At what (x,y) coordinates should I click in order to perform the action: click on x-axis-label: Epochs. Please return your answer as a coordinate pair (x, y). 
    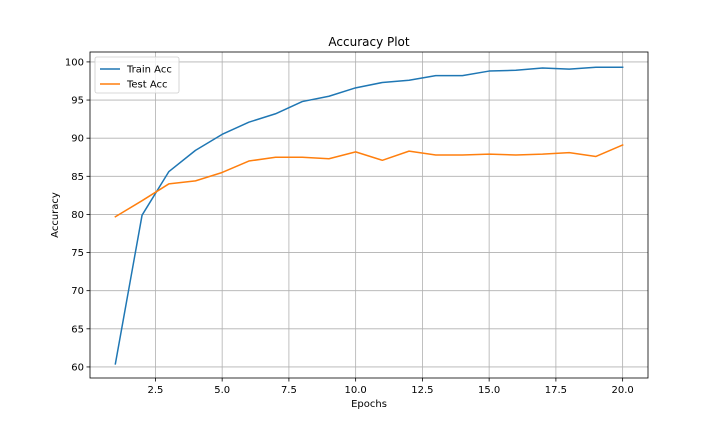
    Looking at the image, I should click on (369, 404).